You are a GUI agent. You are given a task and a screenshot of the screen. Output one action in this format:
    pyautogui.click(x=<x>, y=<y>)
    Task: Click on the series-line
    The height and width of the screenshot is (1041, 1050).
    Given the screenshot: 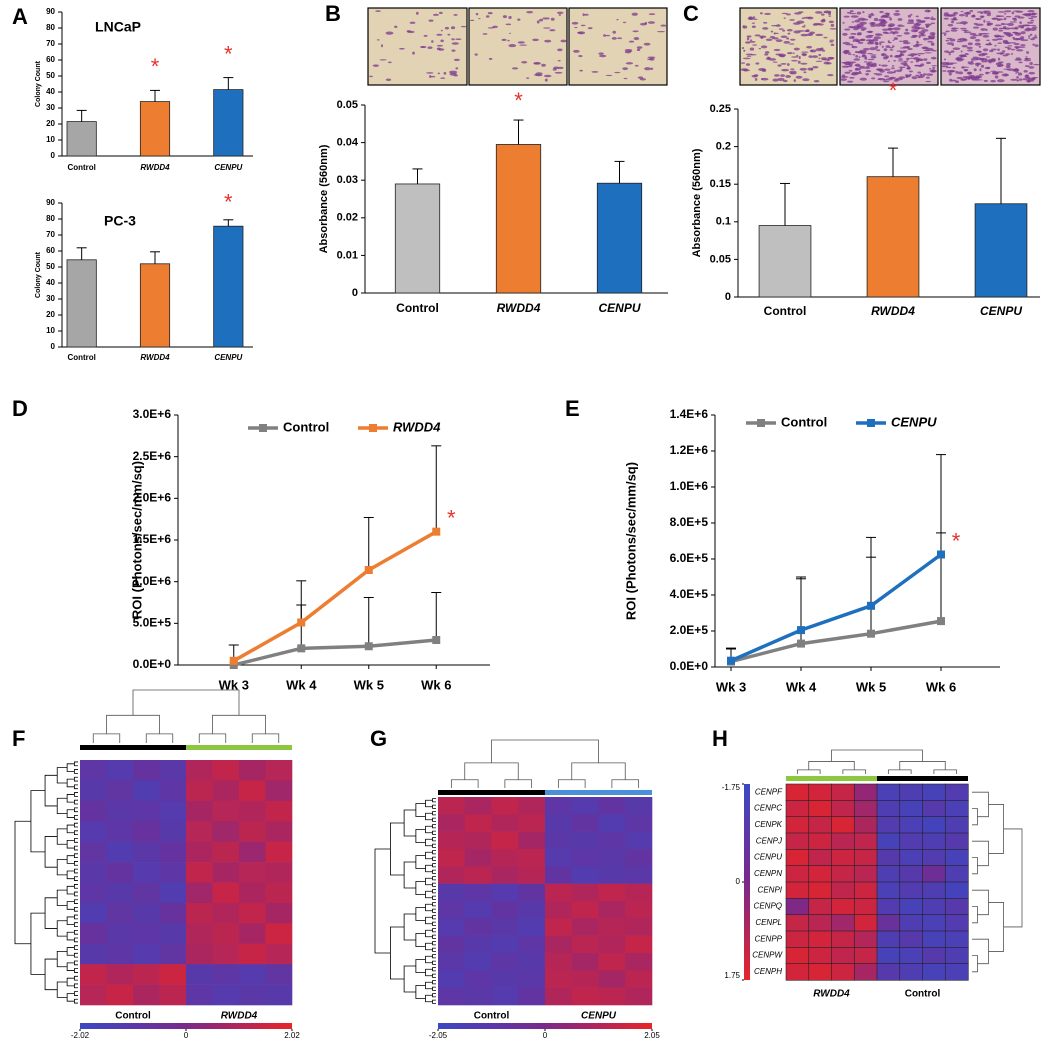 What is the action you would take?
    pyautogui.click(x=335, y=652)
    